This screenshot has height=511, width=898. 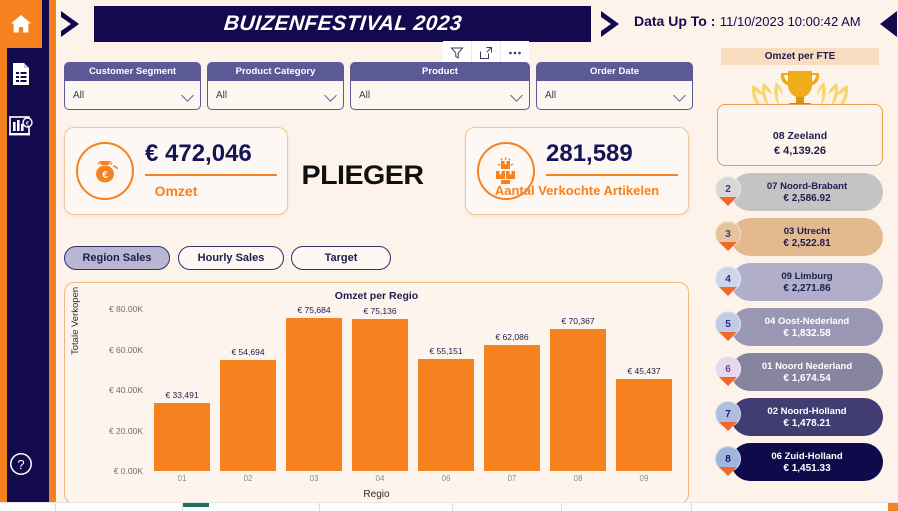 What do you see at coordinates (807, 378) in the screenshot?
I see `ranking-value: € 1,674.54` at bounding box center [807, 378].